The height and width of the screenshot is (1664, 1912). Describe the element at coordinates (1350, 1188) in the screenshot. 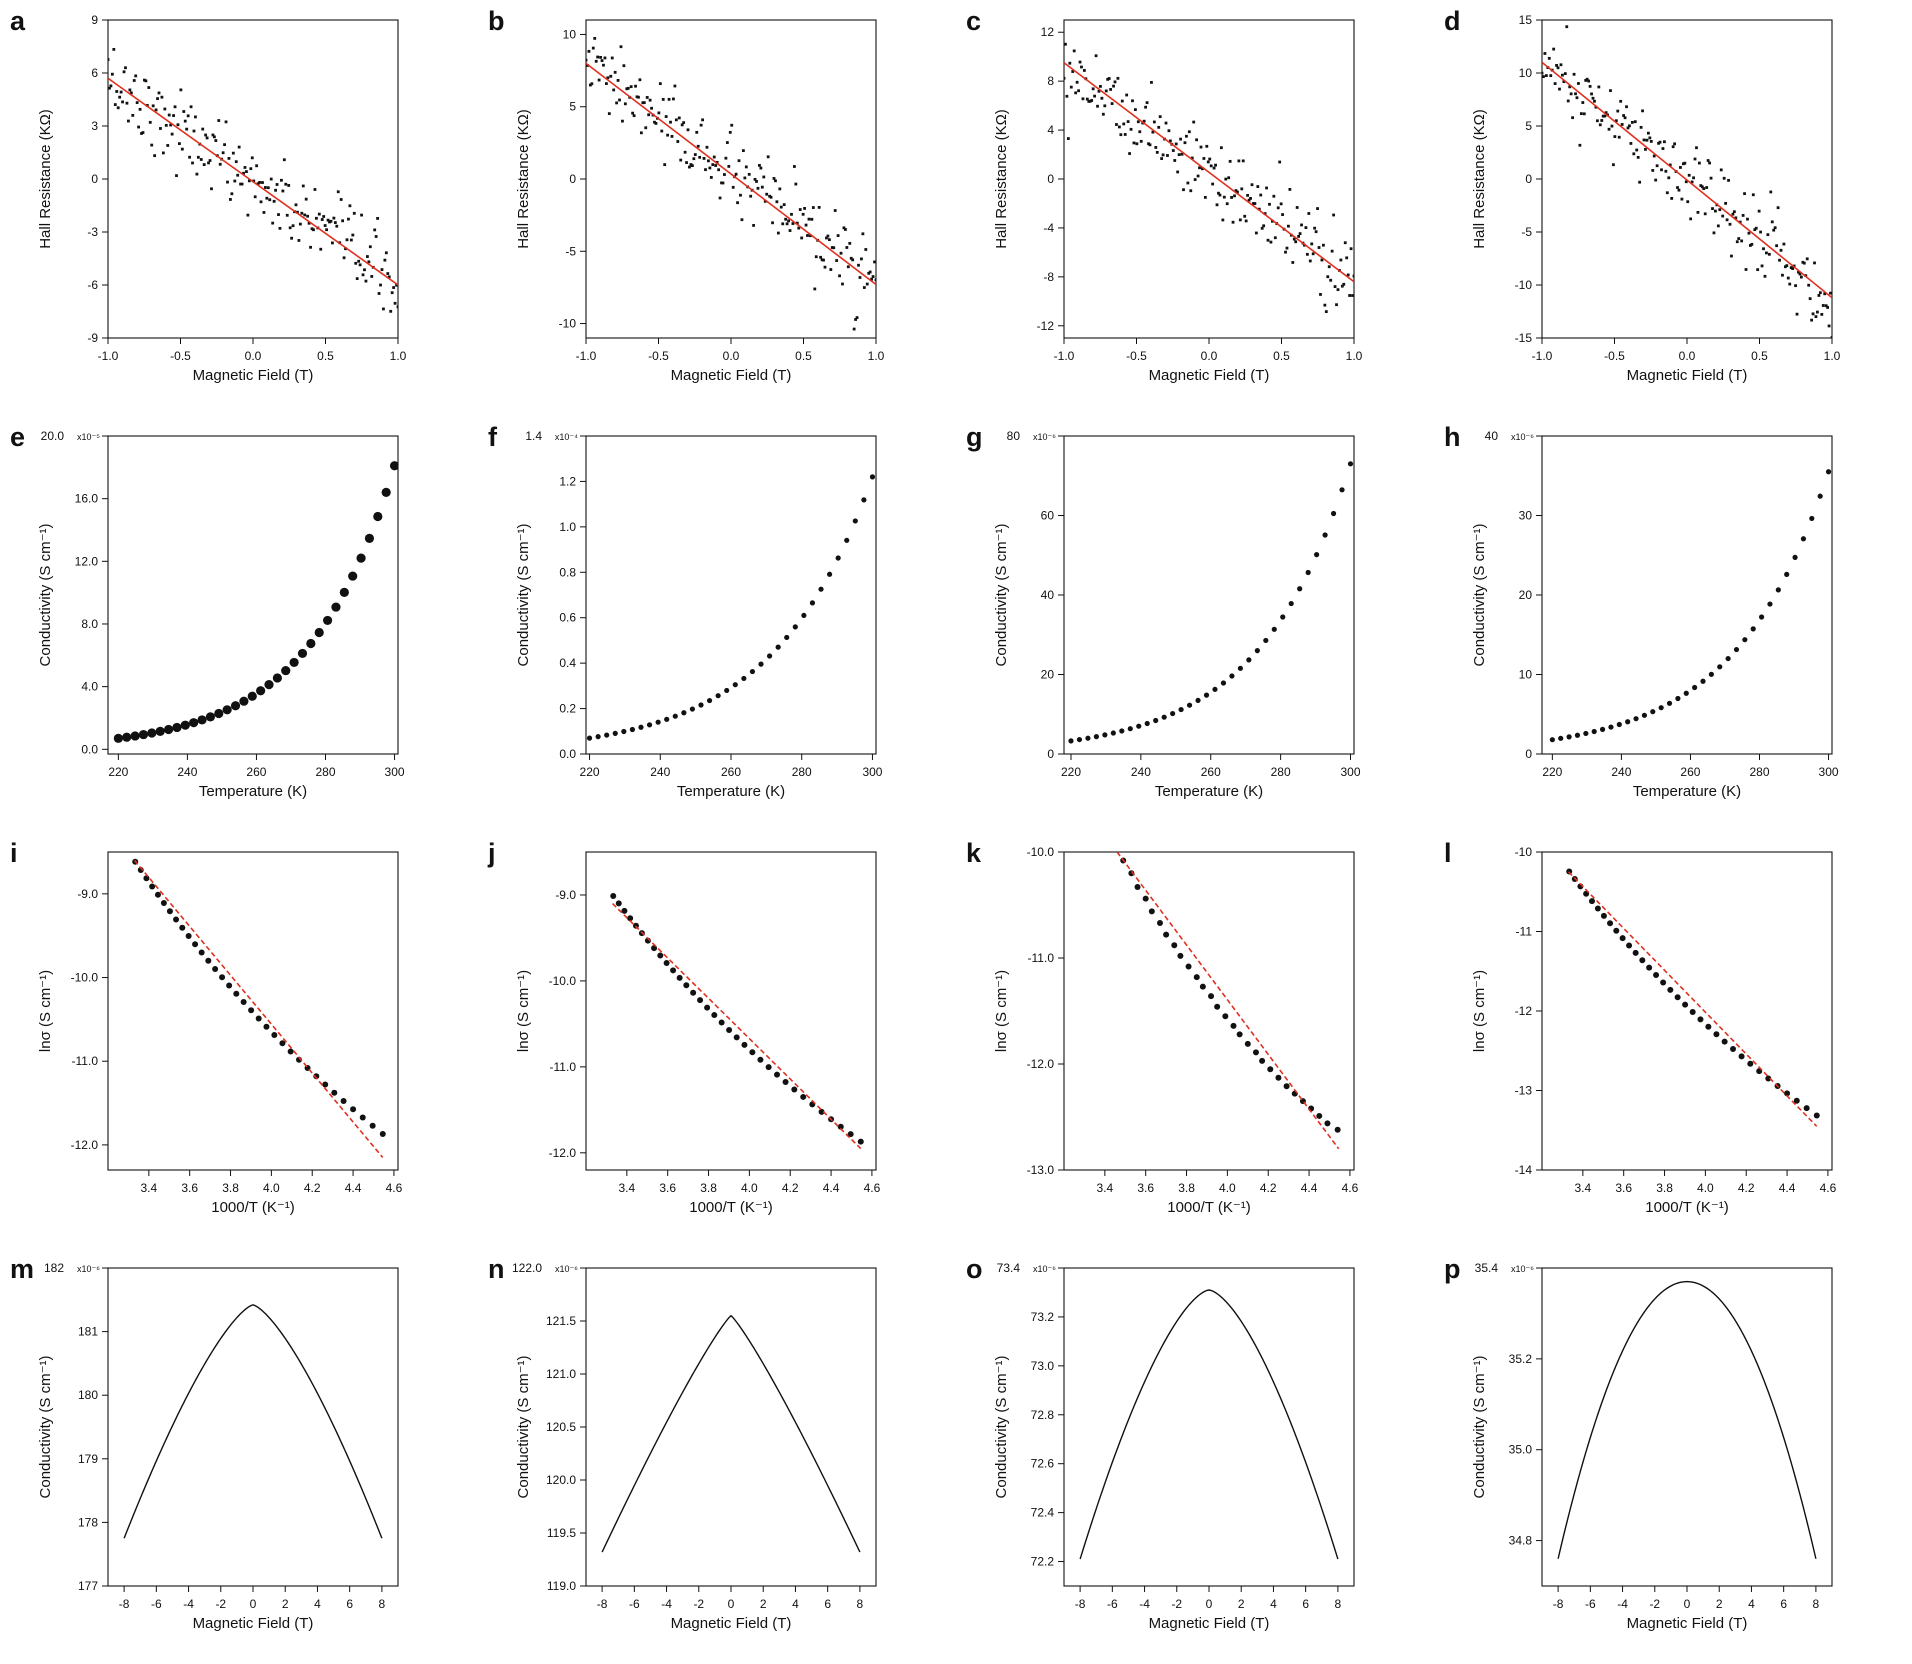

I see `x-tick-label: 4.6` at that location.